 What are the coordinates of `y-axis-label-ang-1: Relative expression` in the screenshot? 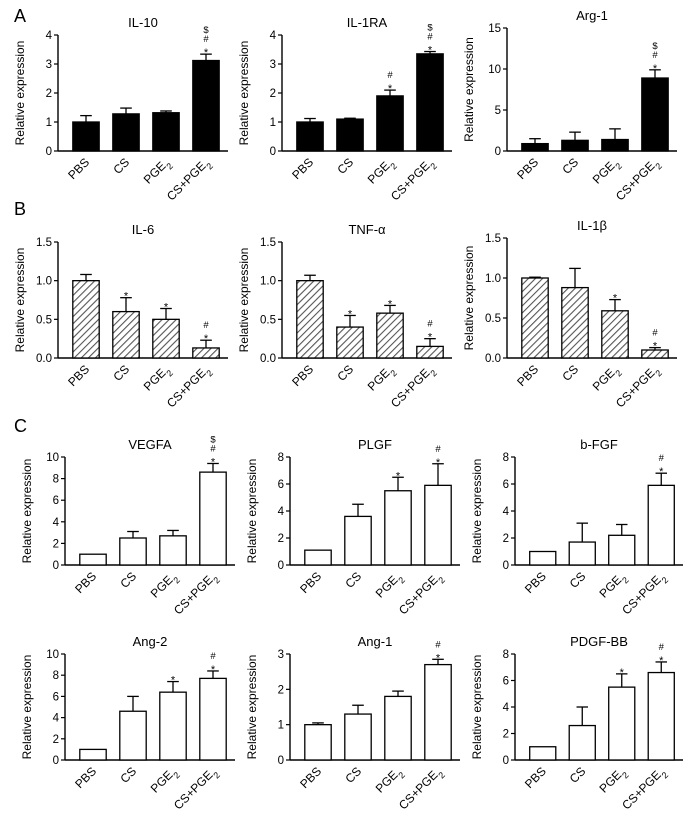 It's located at (252, 707).